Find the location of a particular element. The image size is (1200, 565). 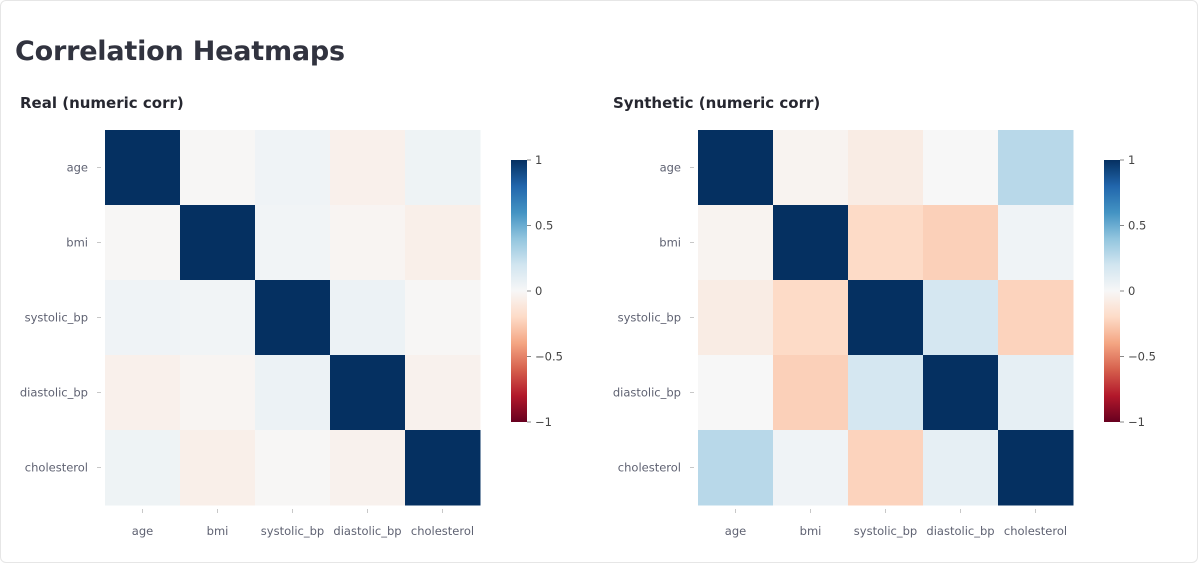

heatmap-title-synthetic: Synthetic (numeric corr) is located at coordinates (717, 103).